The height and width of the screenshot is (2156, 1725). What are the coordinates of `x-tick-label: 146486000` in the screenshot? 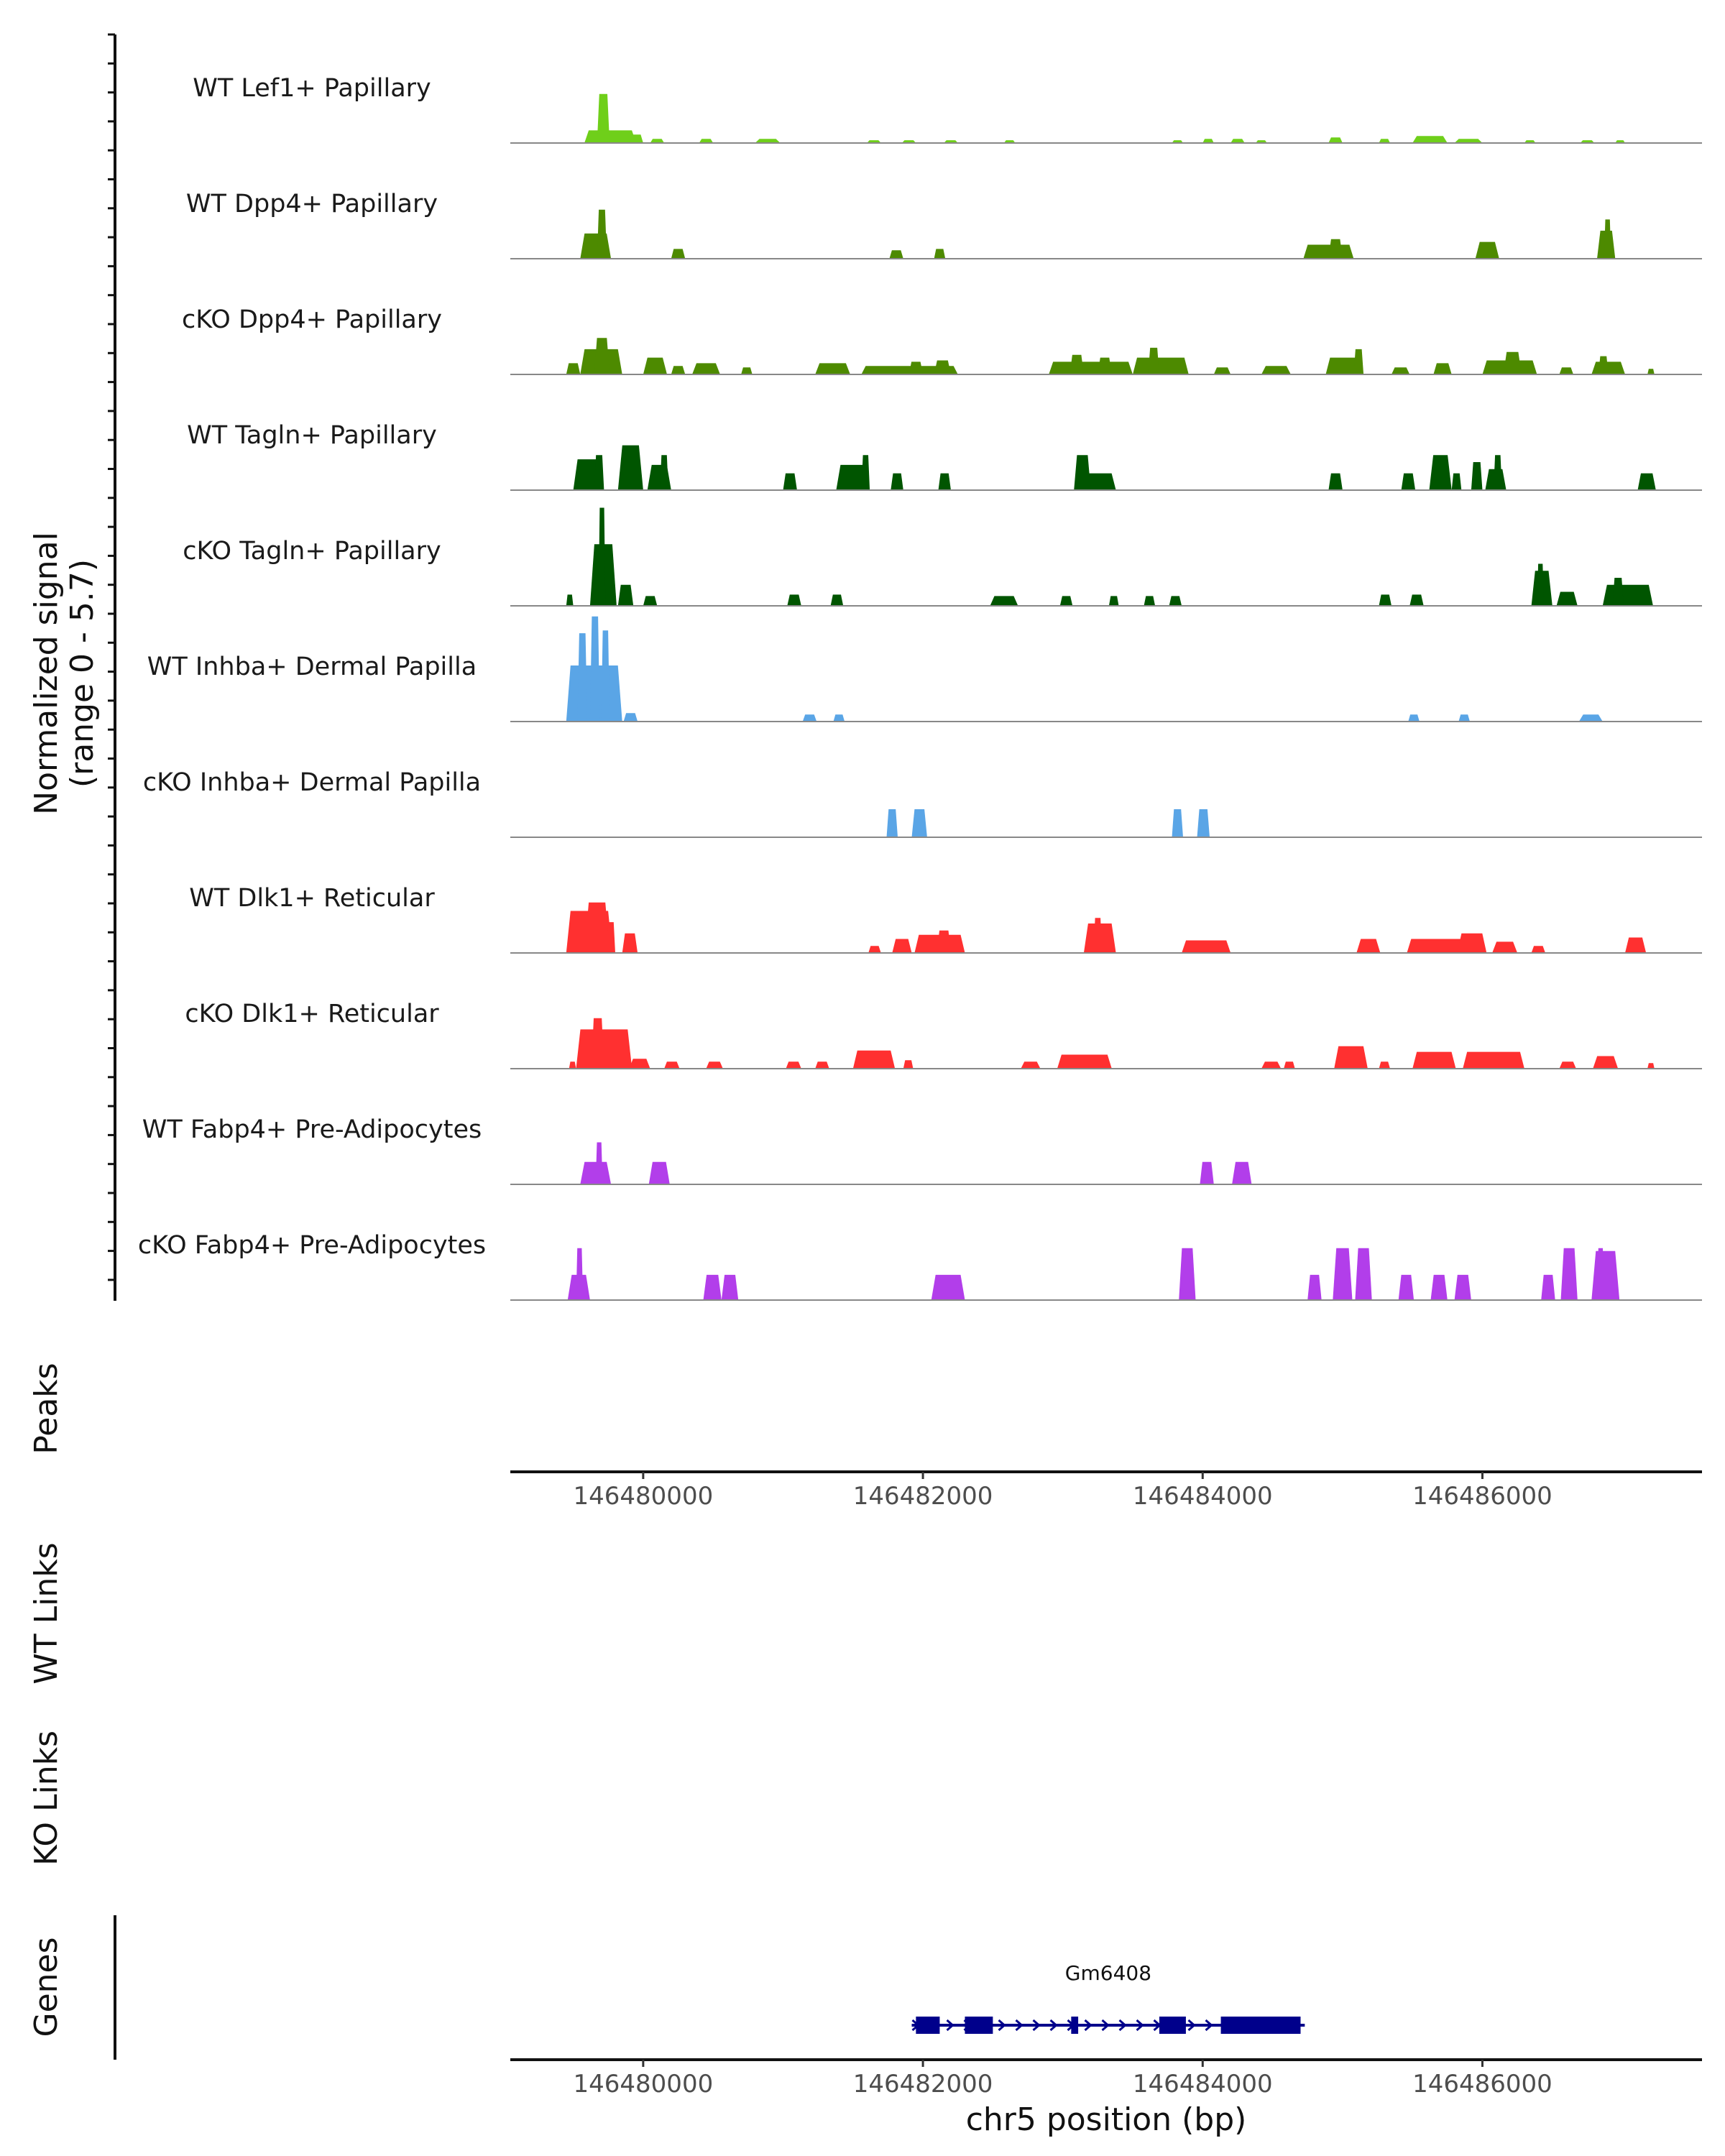 It's located at (1482, 2084).